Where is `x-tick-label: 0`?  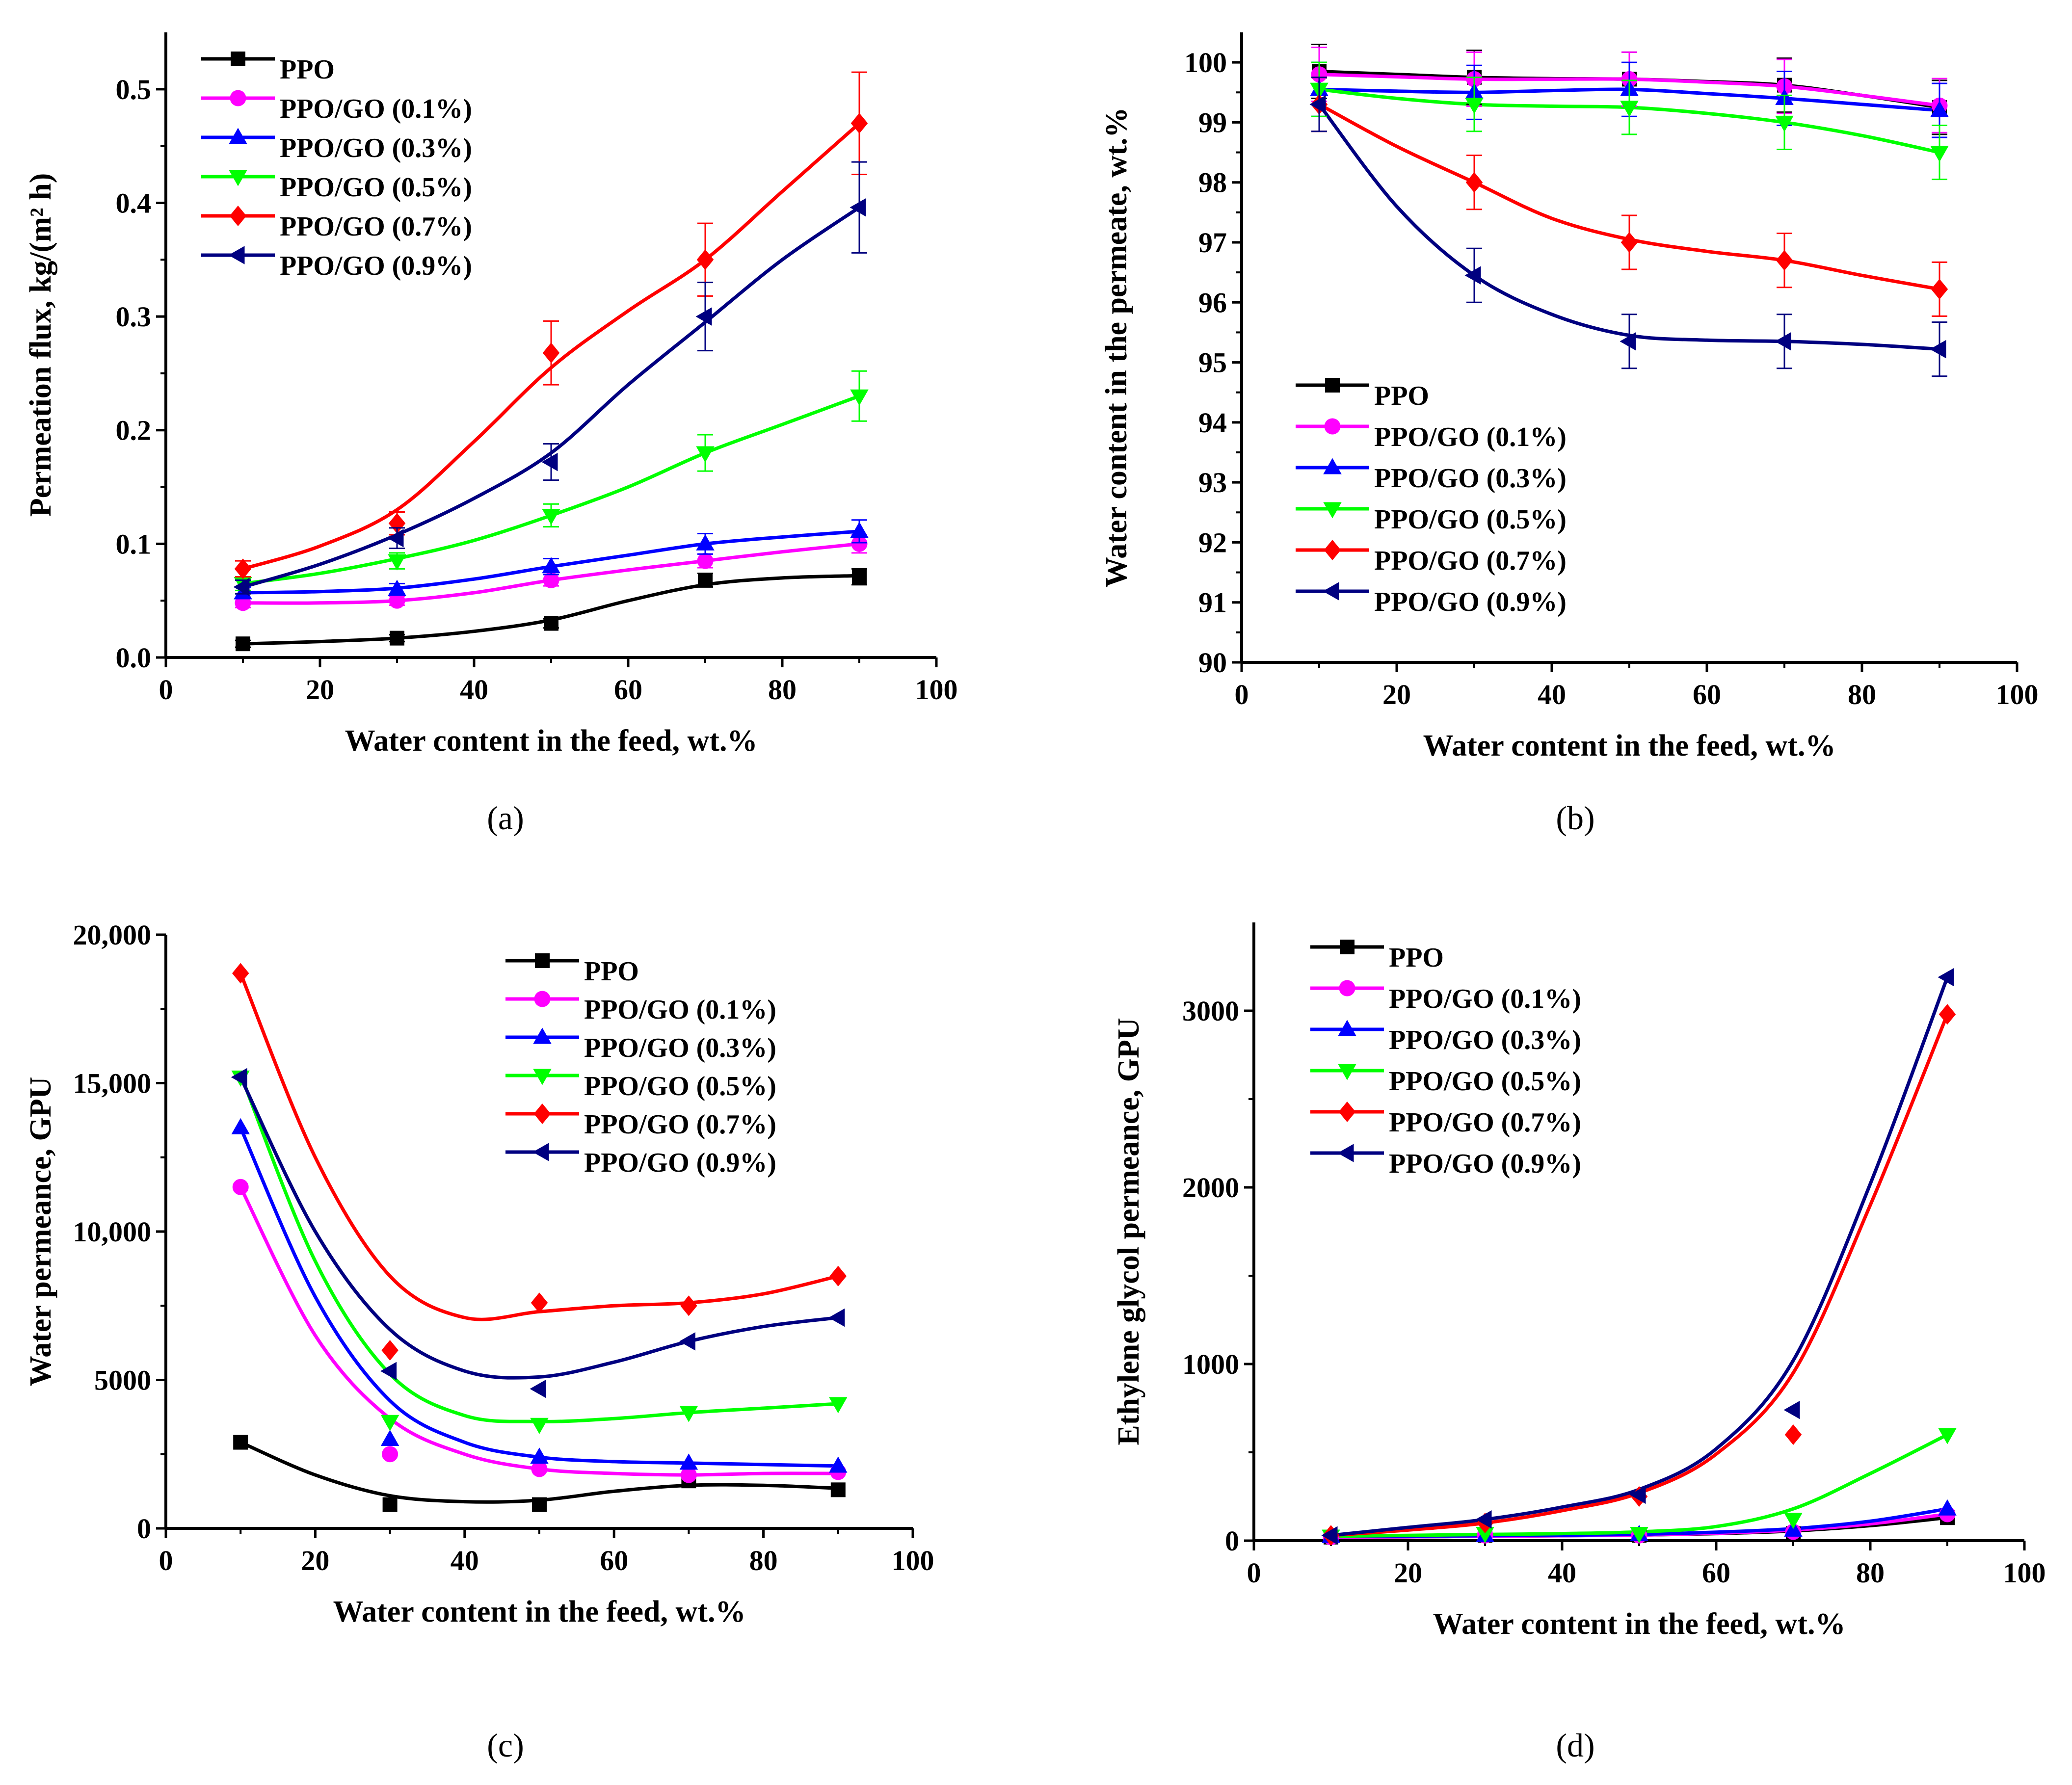 x-tick-label: 0 is located at coordinates (166, 1560).